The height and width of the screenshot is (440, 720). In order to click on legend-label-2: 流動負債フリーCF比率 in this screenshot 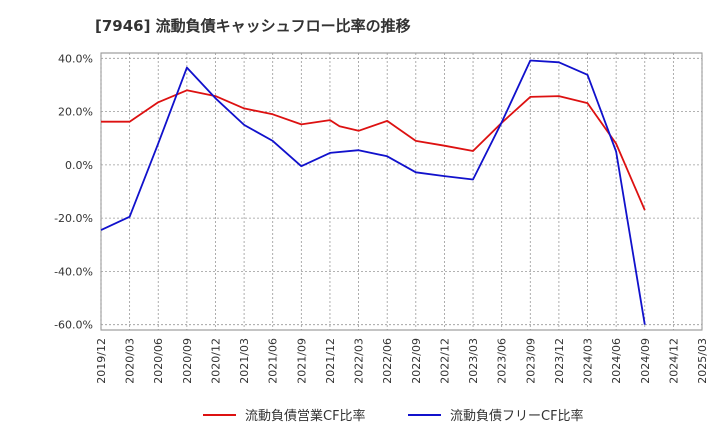, I will do `click(517, 416)`.